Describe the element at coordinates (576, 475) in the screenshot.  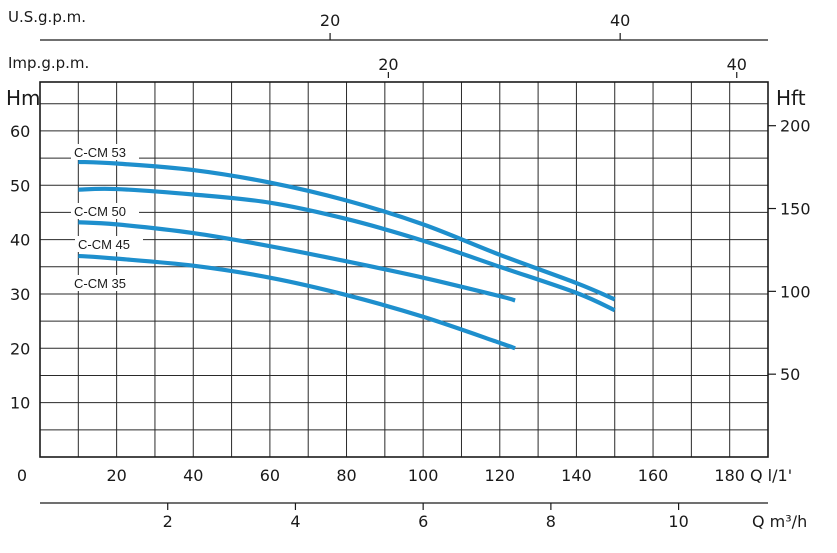
I see `x-tick-label: 140` at that location.